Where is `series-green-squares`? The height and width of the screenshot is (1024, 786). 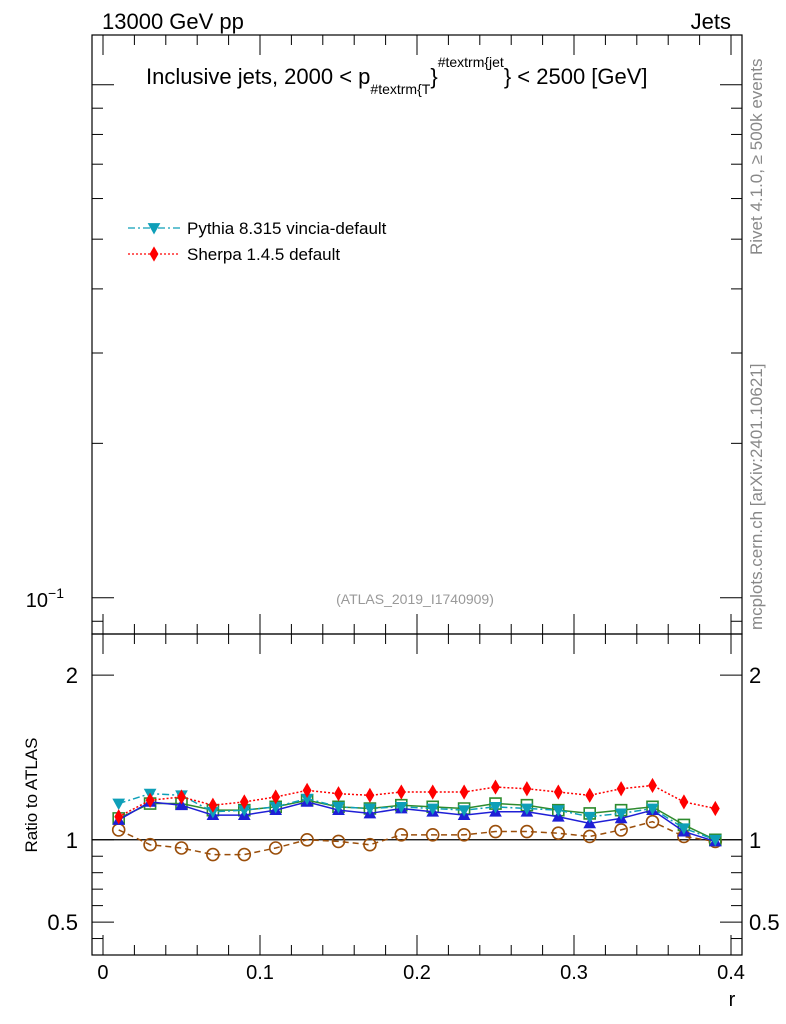 series-green-squares is located at coordinates (417, 820).